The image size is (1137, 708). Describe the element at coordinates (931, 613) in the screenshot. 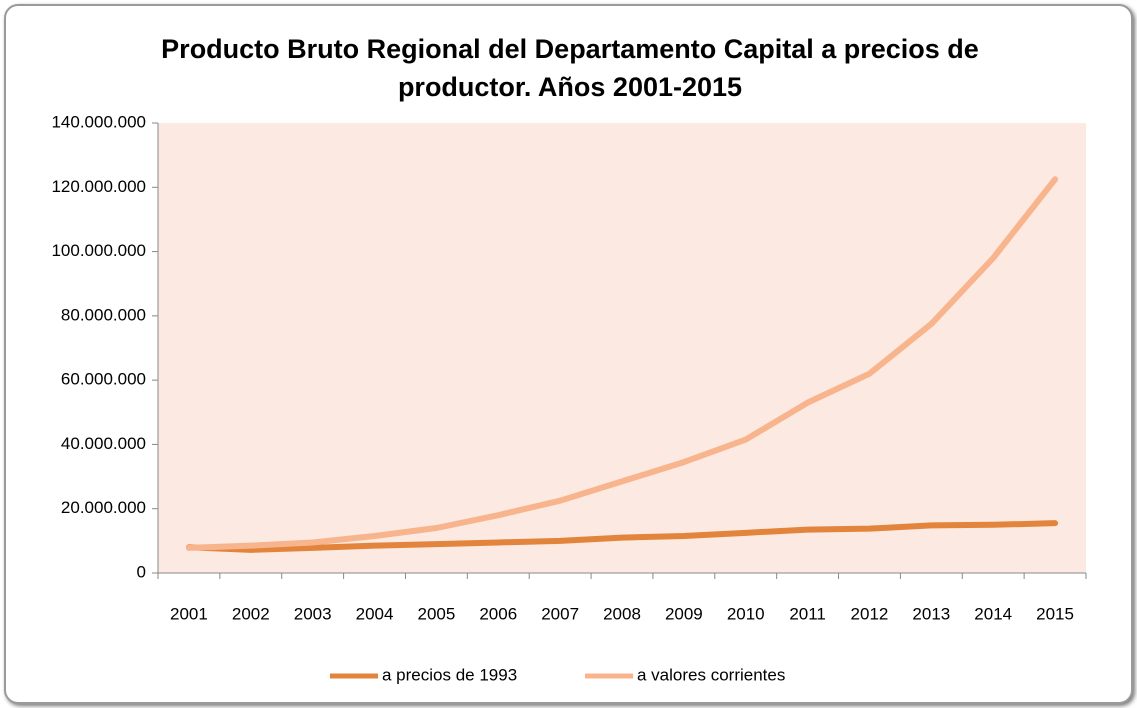

I see `x-tick-label: 2013` at that location.